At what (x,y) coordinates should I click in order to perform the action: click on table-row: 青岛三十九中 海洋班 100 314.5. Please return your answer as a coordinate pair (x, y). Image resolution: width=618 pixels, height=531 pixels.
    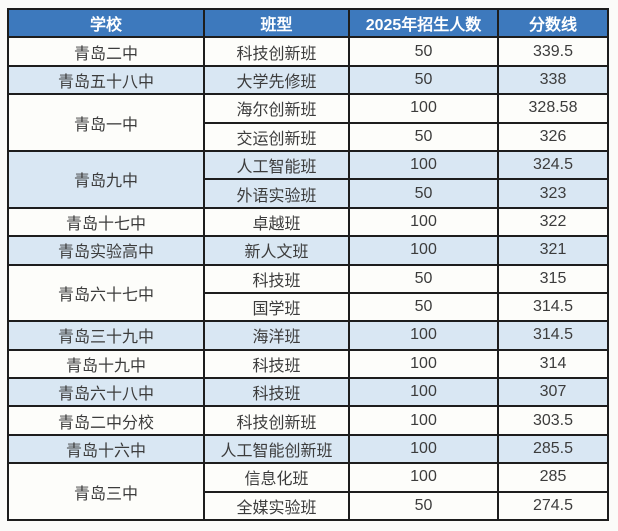
    Looking at the image, I should click on (308, 335).